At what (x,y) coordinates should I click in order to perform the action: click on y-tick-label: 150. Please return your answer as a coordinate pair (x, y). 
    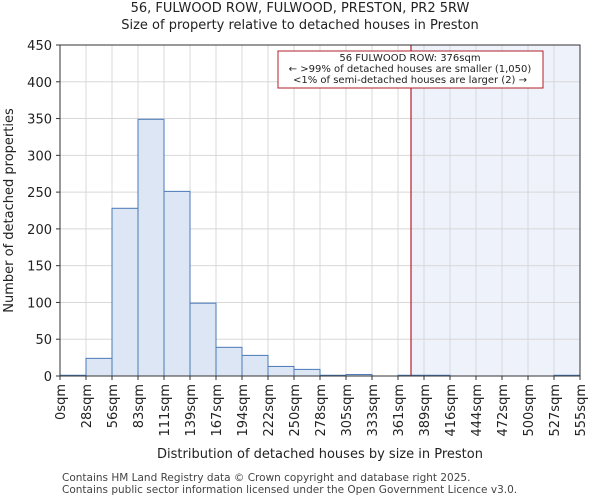
    Looking at the image, I should click on (39, 267).